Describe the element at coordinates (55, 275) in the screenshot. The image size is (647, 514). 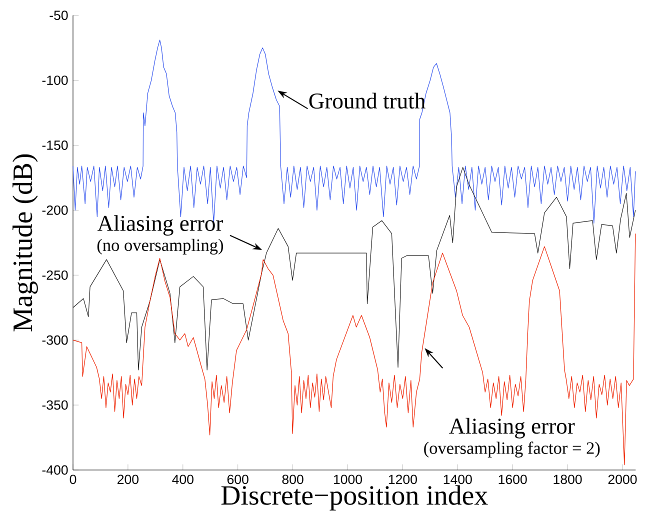
I see `y-tick-label: -250` at that location.